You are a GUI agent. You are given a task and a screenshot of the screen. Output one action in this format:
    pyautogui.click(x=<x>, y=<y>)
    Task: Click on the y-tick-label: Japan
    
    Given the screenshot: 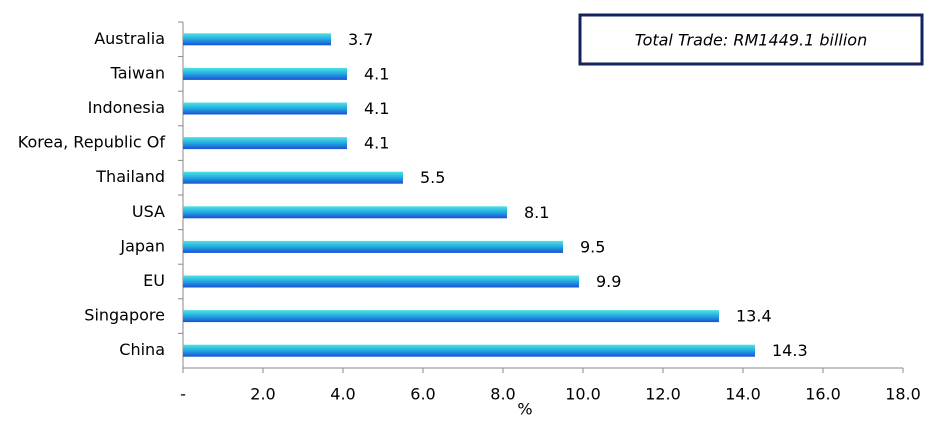 What is the action you would take?
    pyautogui.click(x=142, y=245)
    